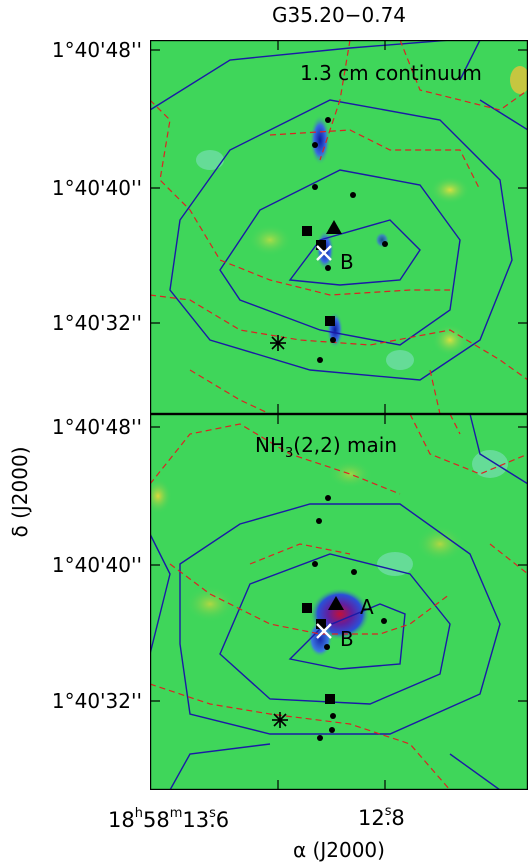  What do you see at coordinates (367, 607) in the screenshot?
I see `source-label-a: A` at bounding box center [367, 607].